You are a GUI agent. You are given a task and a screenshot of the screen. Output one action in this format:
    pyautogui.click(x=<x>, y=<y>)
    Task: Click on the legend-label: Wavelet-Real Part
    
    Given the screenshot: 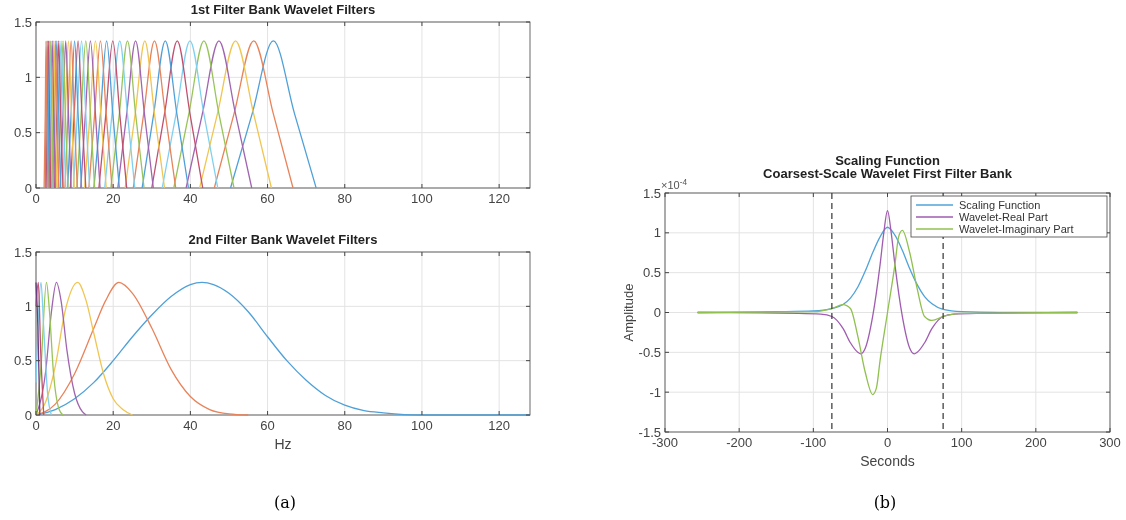 What is the action you would take?
    pyautogui.click(x=1003, y=217)
    